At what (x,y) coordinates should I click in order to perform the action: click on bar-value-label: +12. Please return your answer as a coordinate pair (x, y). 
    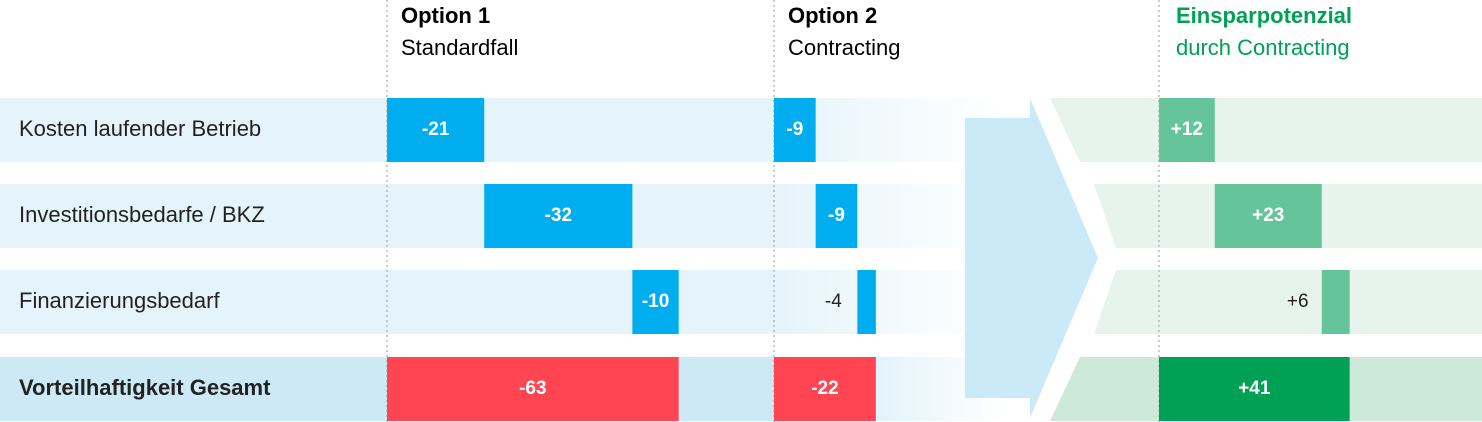
    Looking at the image, I should click on (1187, 129).